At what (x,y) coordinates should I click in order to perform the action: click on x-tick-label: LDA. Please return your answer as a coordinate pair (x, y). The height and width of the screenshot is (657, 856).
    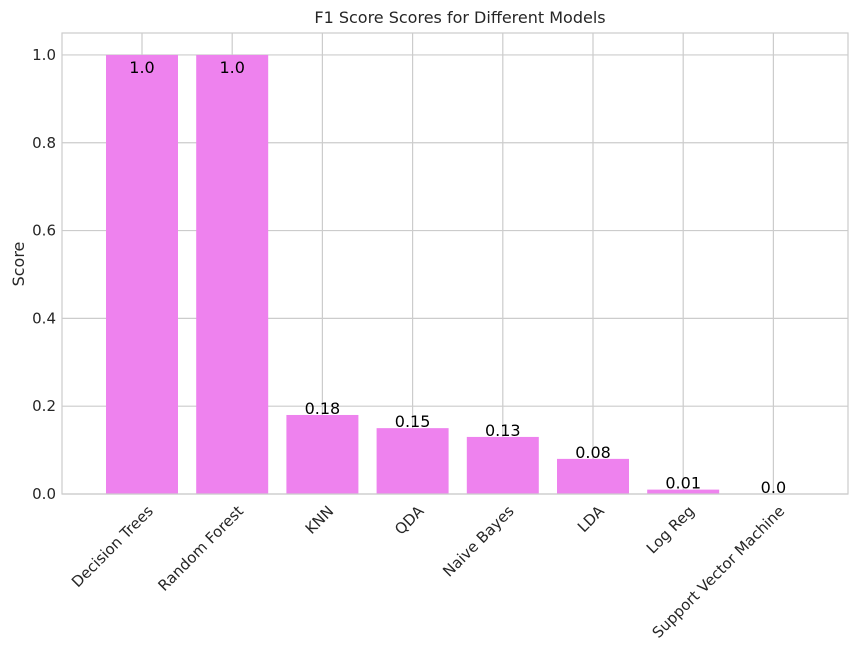
    Looking at the image, I should click on (591, 519).